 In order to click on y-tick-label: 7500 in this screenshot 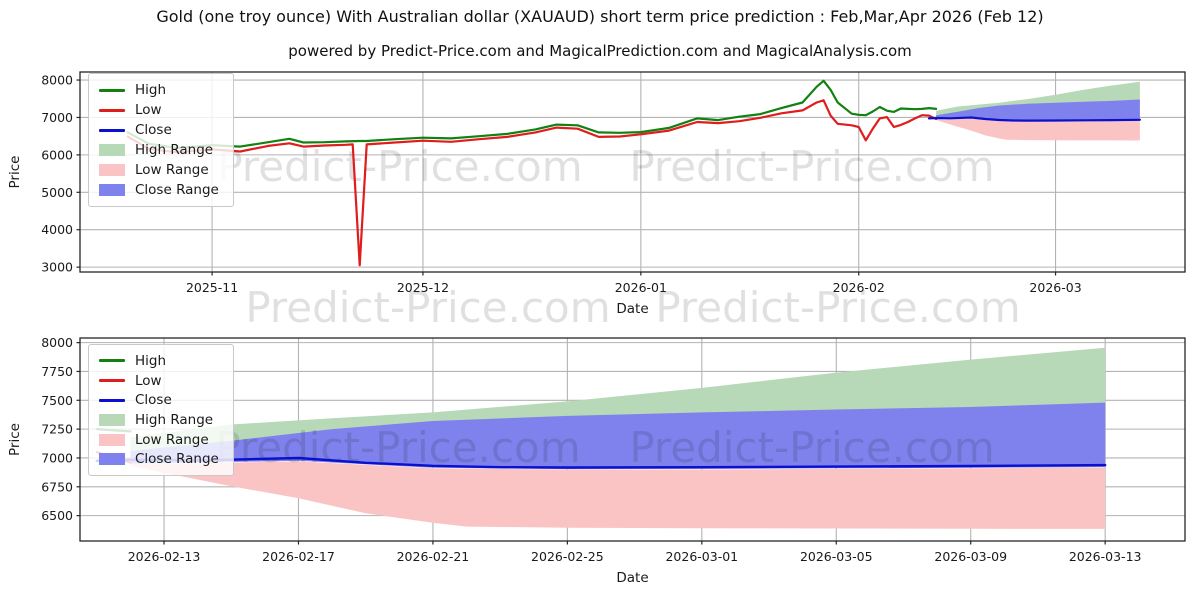, I will do `click(57, 400)`.